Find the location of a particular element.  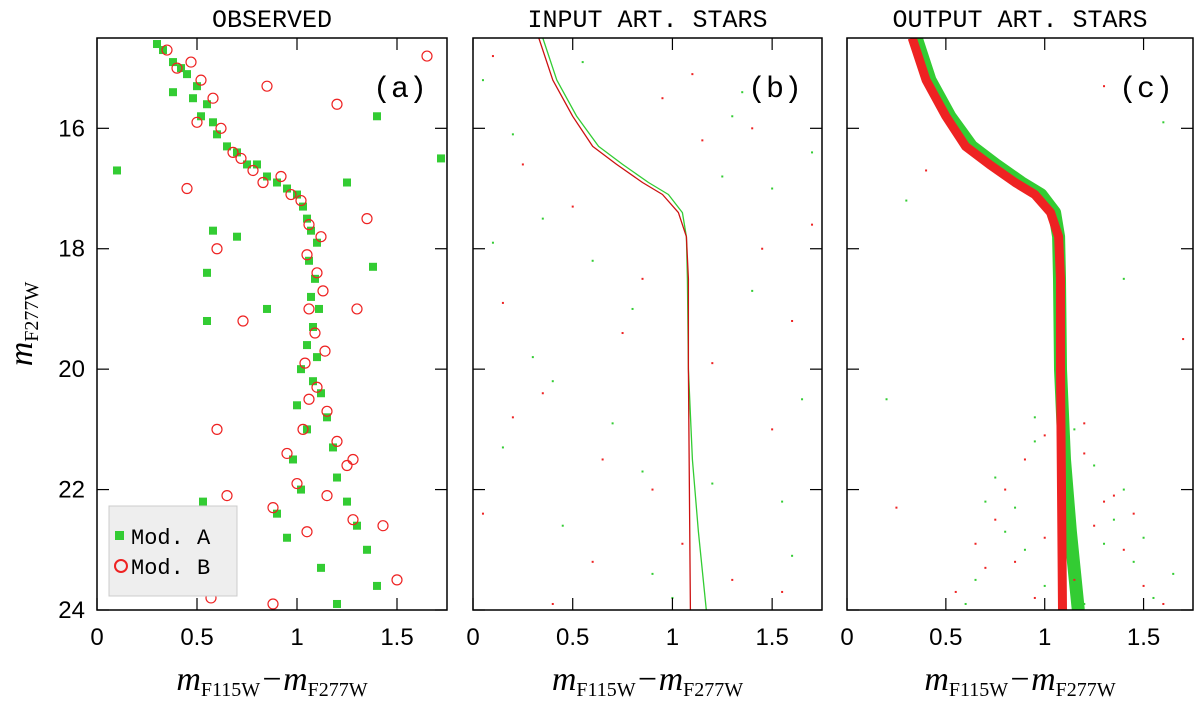

panel-title: OBSERVED is located at coordinates (272, 20).